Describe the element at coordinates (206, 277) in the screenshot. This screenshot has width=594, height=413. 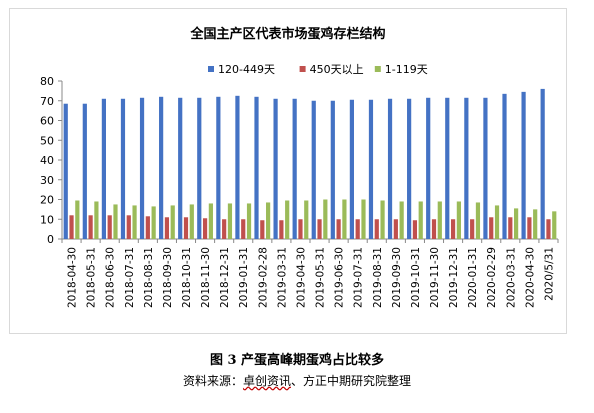
I see `x-tick-label: 2018-11-30` at that location.